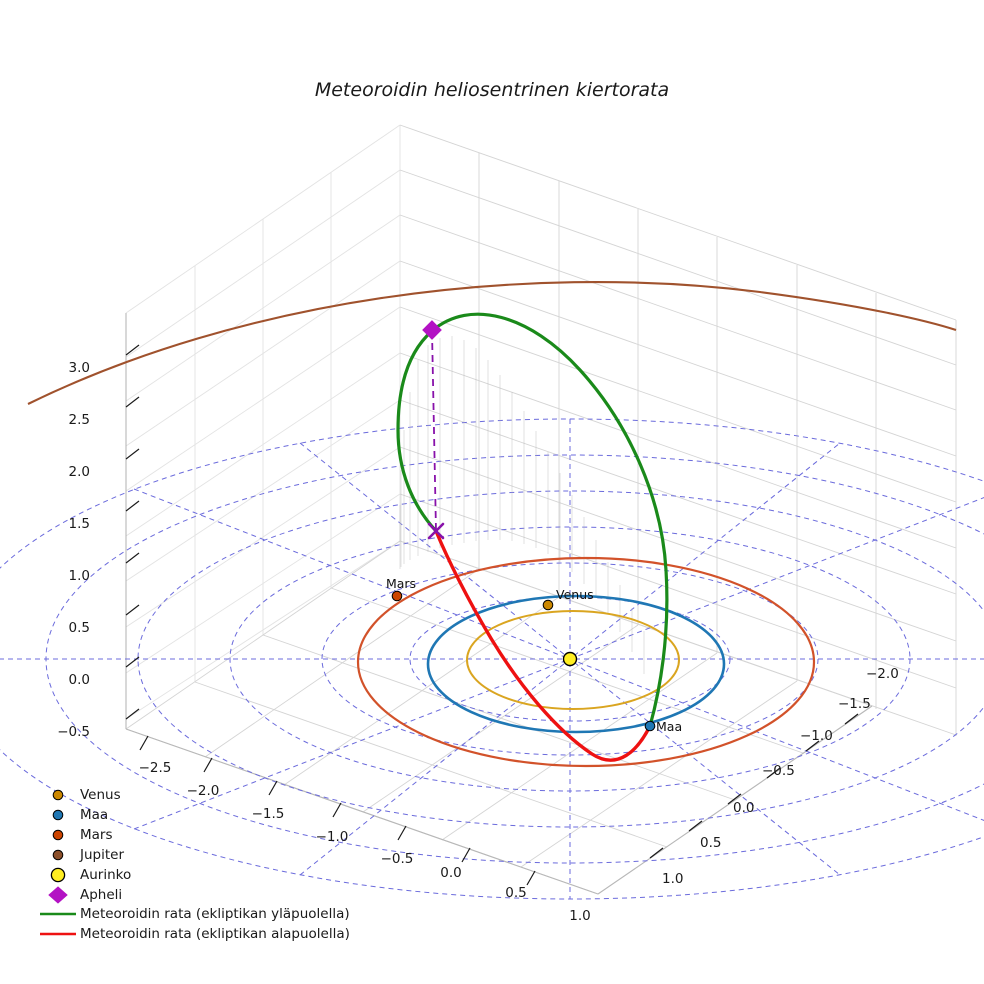 The image size is (984, 984). What do you see at coordinates (96, 835) in the screenshot?
I see `legend-label-mars: Mars` at bounding box center [96, 835].